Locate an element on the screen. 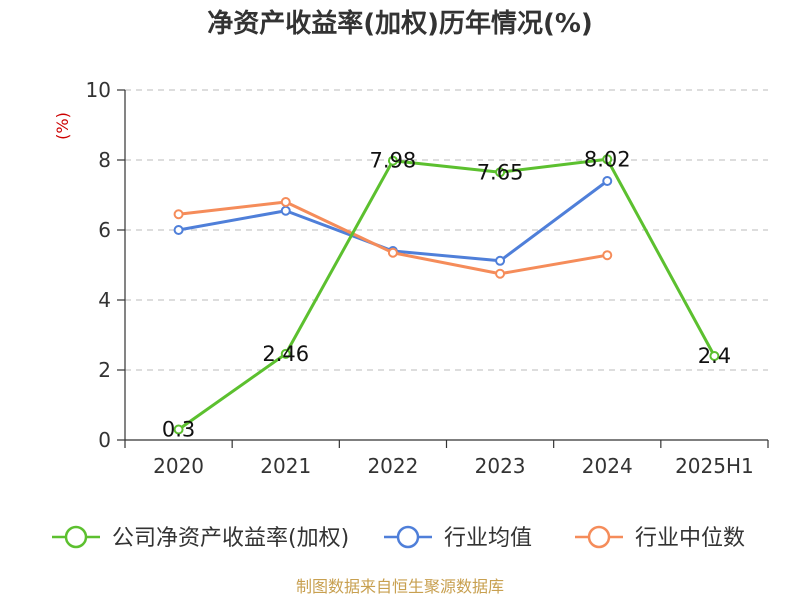  x-tick-label: 2020 is located at coordinates (178, 466).